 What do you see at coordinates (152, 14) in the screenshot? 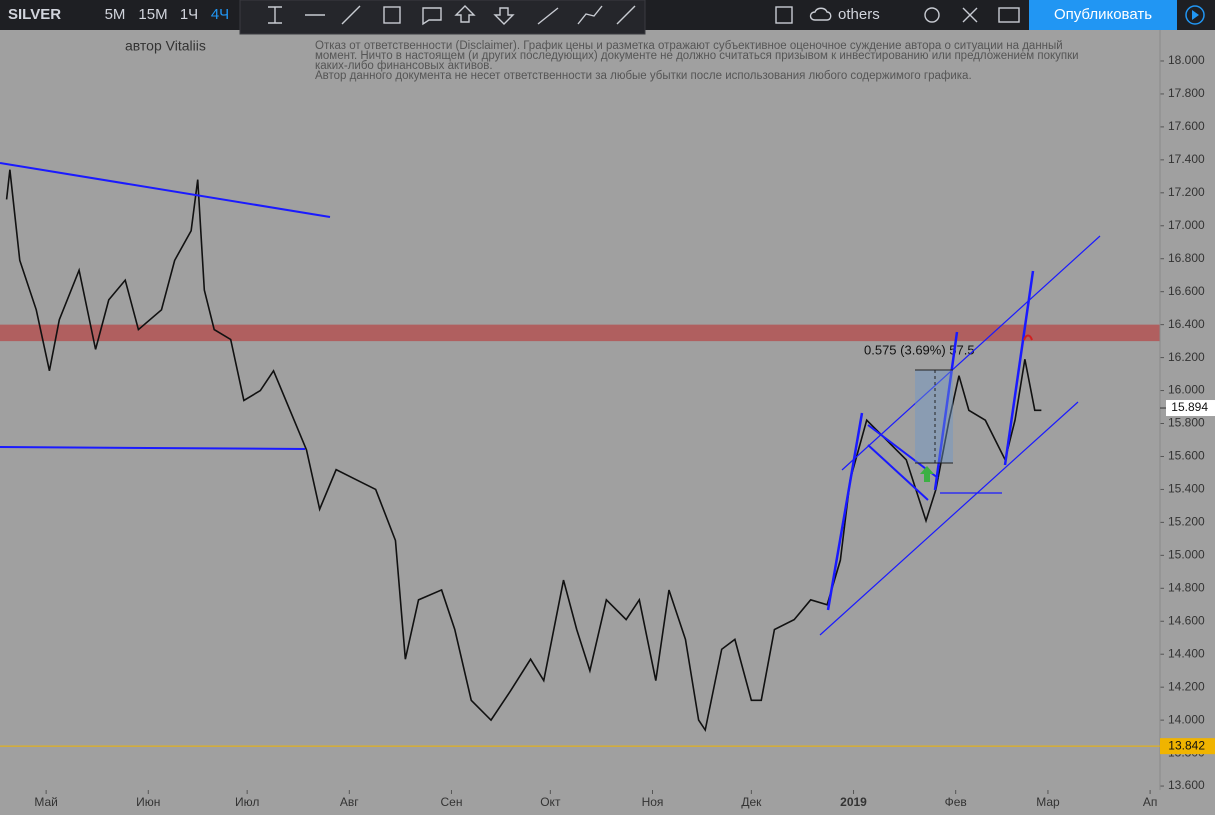
I see `interval: 15M` at bounding box center [152, 14].